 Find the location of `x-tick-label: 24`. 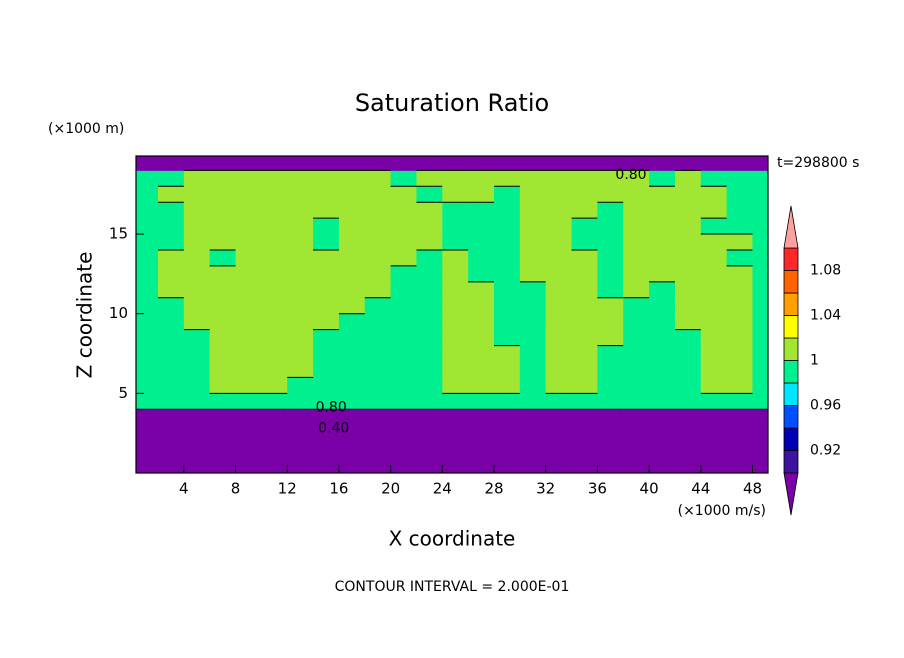

x-tick-label: 24 is located at coordinates (442, 489).